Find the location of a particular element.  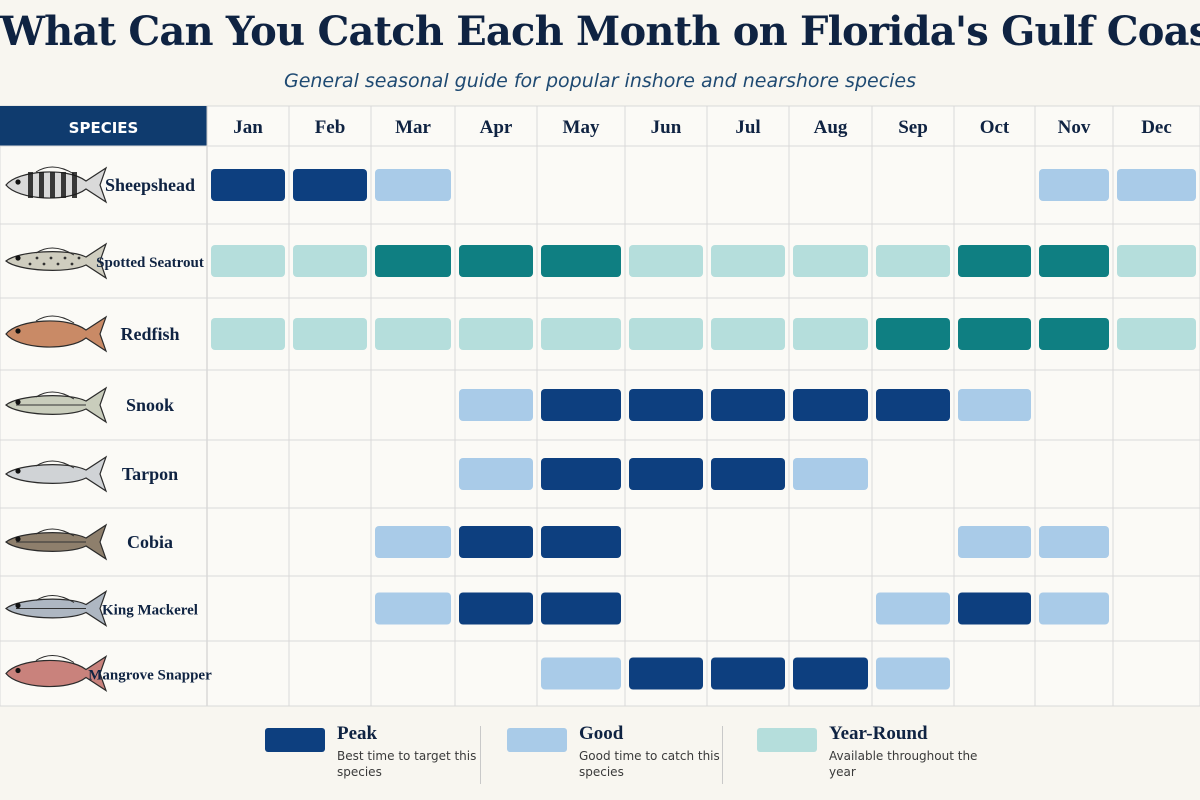

bar-spotted-seatrout-feb is located at coordinates (330, 261).